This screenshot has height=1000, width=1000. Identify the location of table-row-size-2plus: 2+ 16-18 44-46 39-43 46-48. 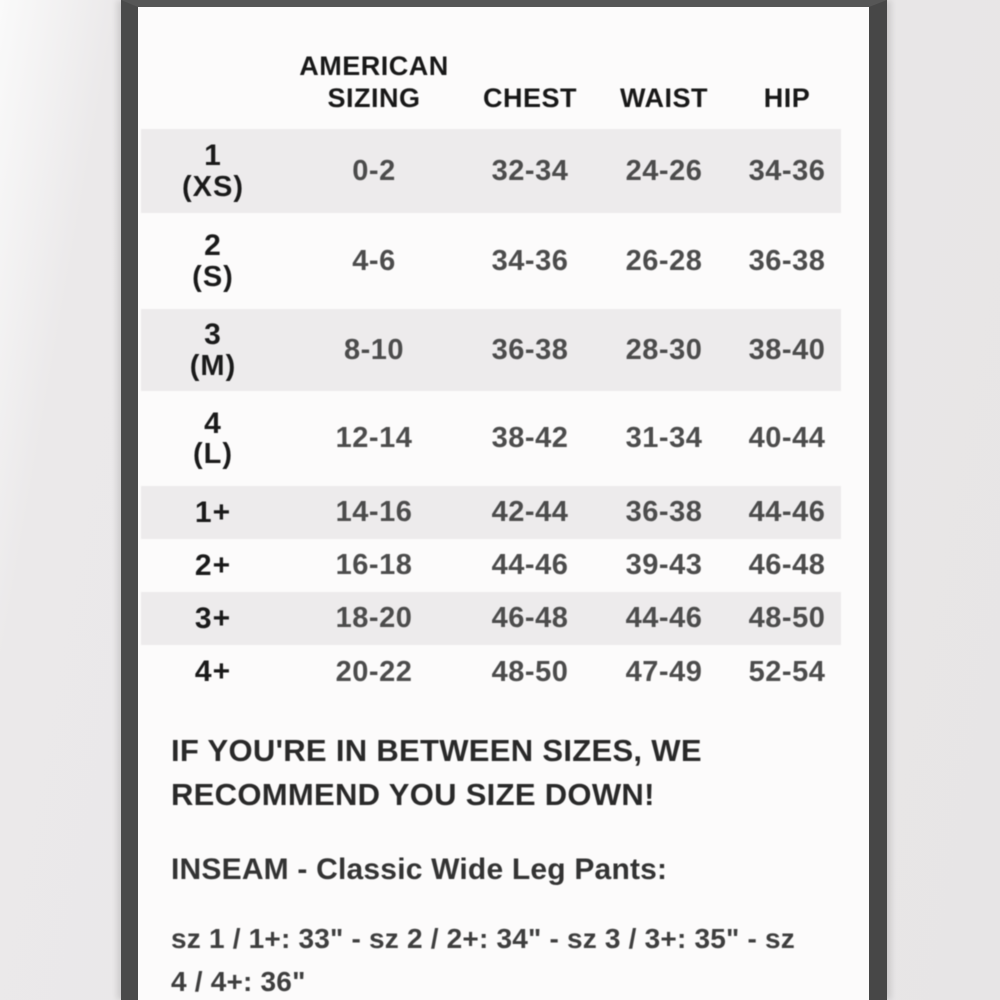
(503, 565).